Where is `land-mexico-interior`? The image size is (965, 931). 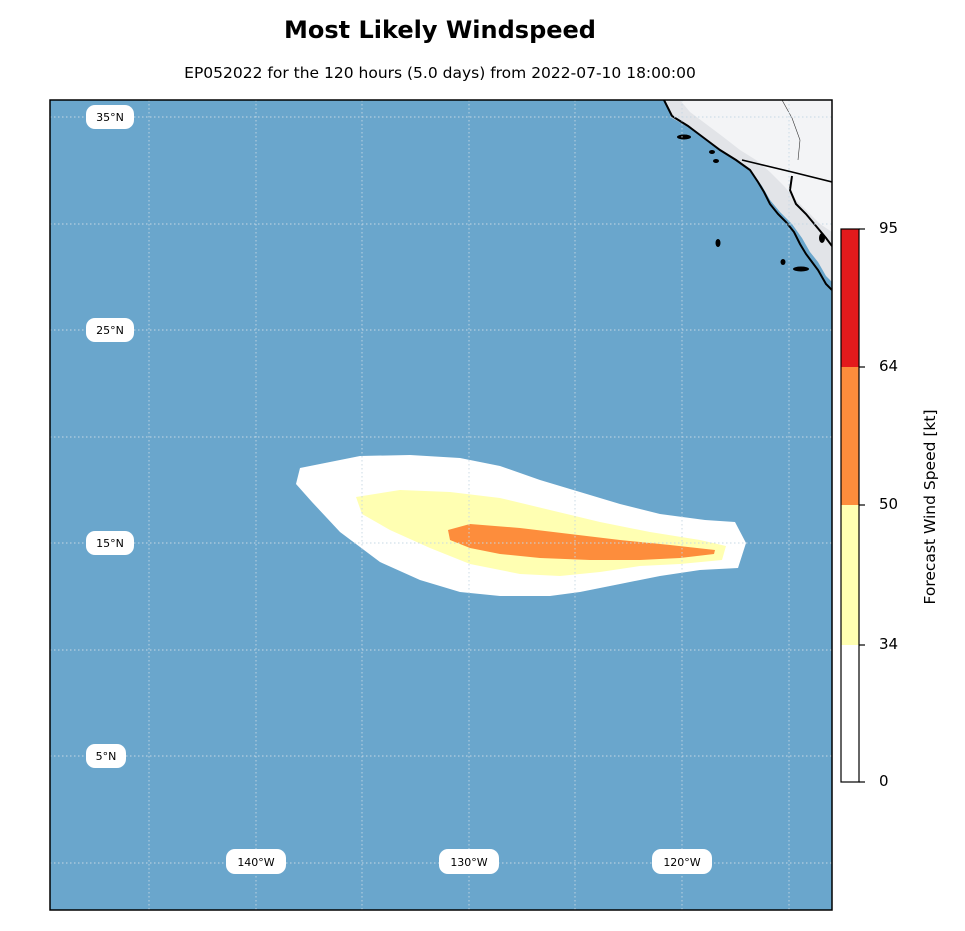
land-mexico-interior is located at coordinates (756, 166).